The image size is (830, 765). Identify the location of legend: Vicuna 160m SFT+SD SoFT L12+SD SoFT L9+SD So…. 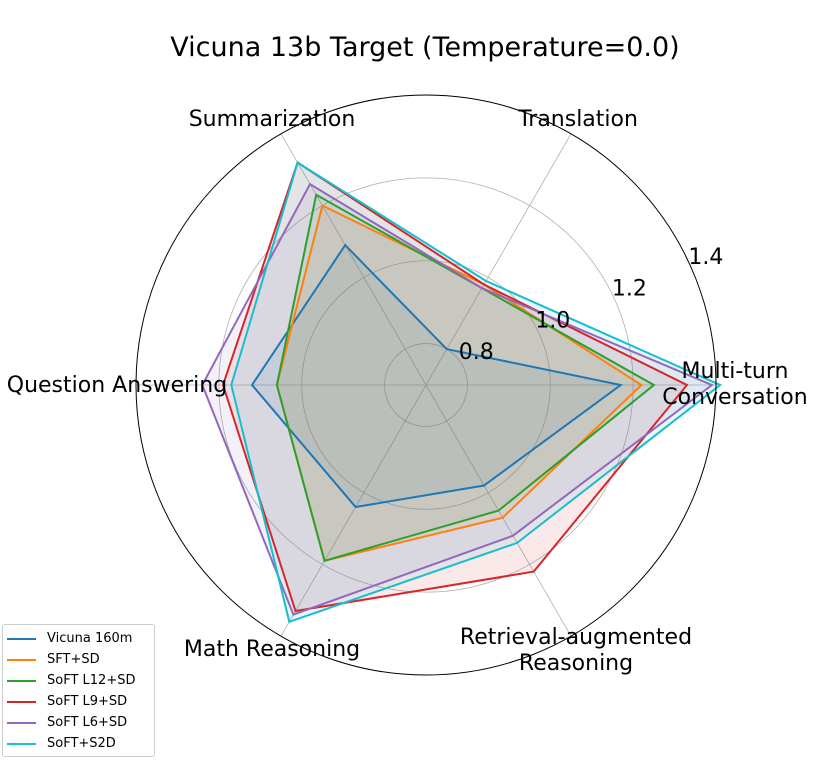
(78, 690).